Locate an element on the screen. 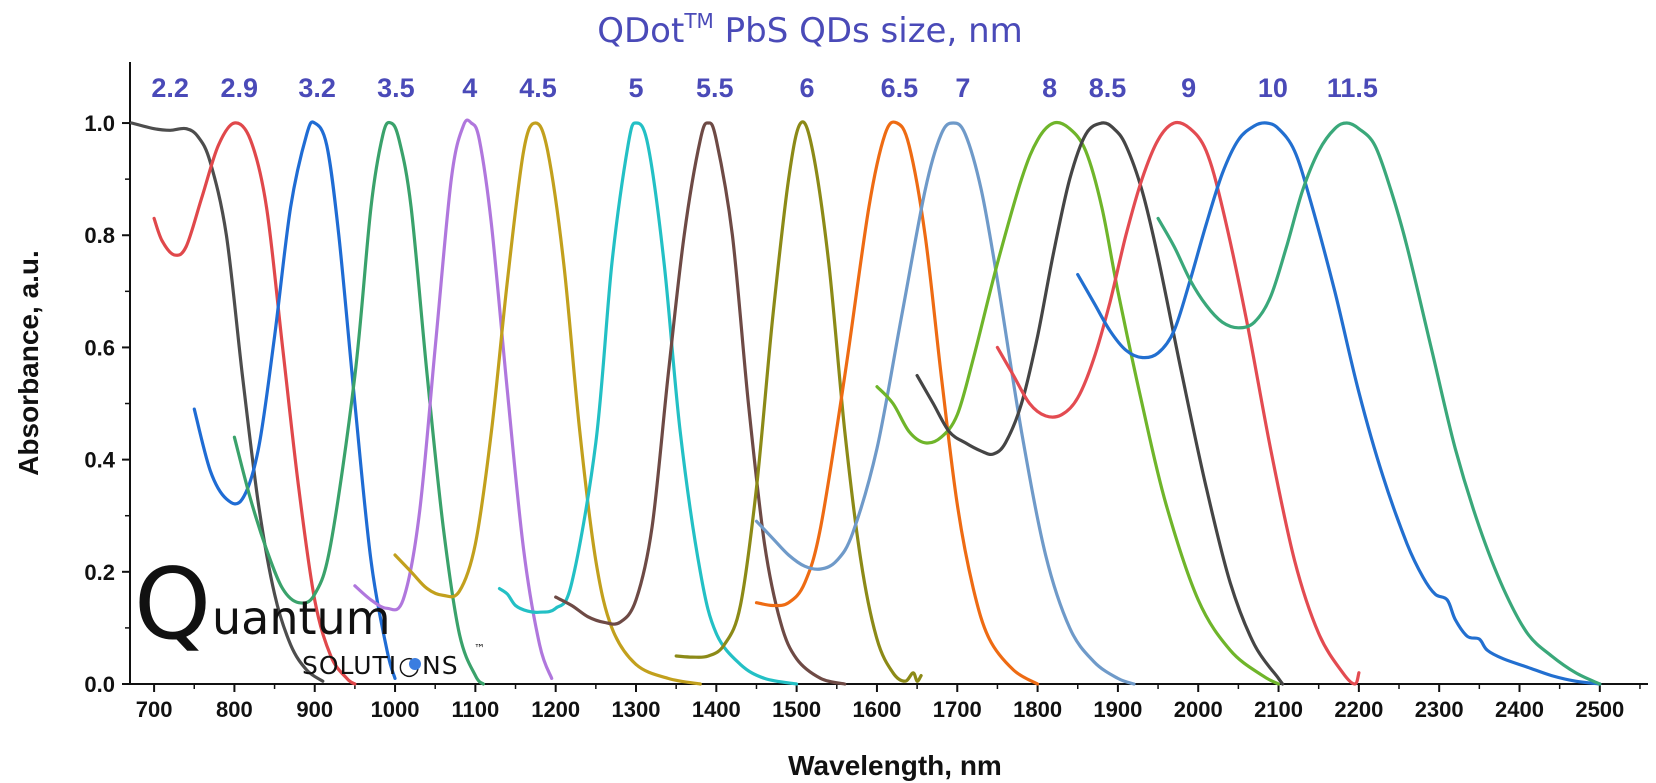 This screenshot has width=1656, height=783. x-tick-label: 2300 is located at coordinates (1439, 709).